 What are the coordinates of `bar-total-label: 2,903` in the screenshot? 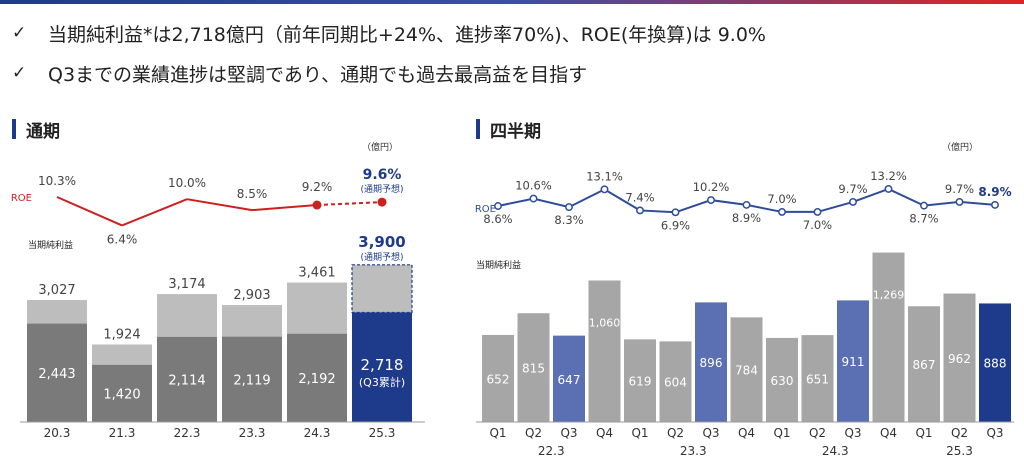 It's located at (251, 295).